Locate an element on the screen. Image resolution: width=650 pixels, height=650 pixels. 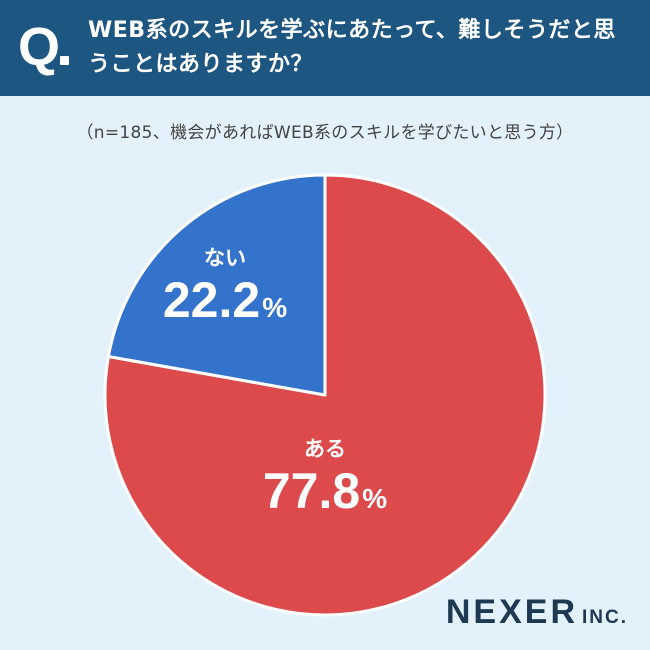
q-mark: Q is located at coordinates (39, 47).